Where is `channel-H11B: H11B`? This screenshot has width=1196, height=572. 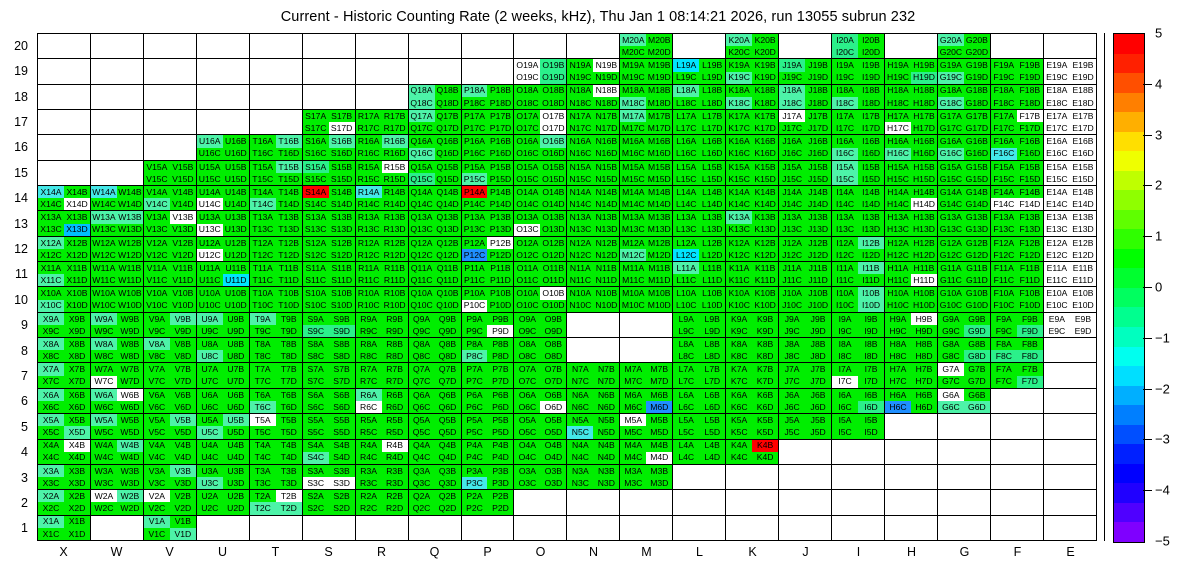 channel-H11B: H11B is located at coordinates (923, 268).